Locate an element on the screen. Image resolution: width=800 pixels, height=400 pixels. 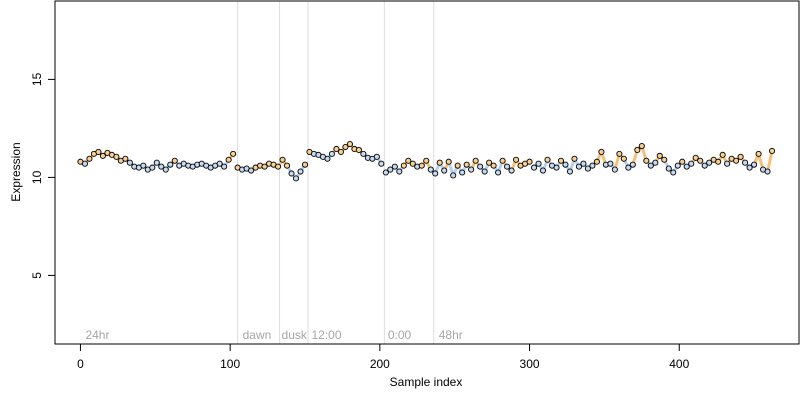
phase-labels: 24hr dawn dusk 12:00 0:00 48hr is located at coordinates (273, 335).